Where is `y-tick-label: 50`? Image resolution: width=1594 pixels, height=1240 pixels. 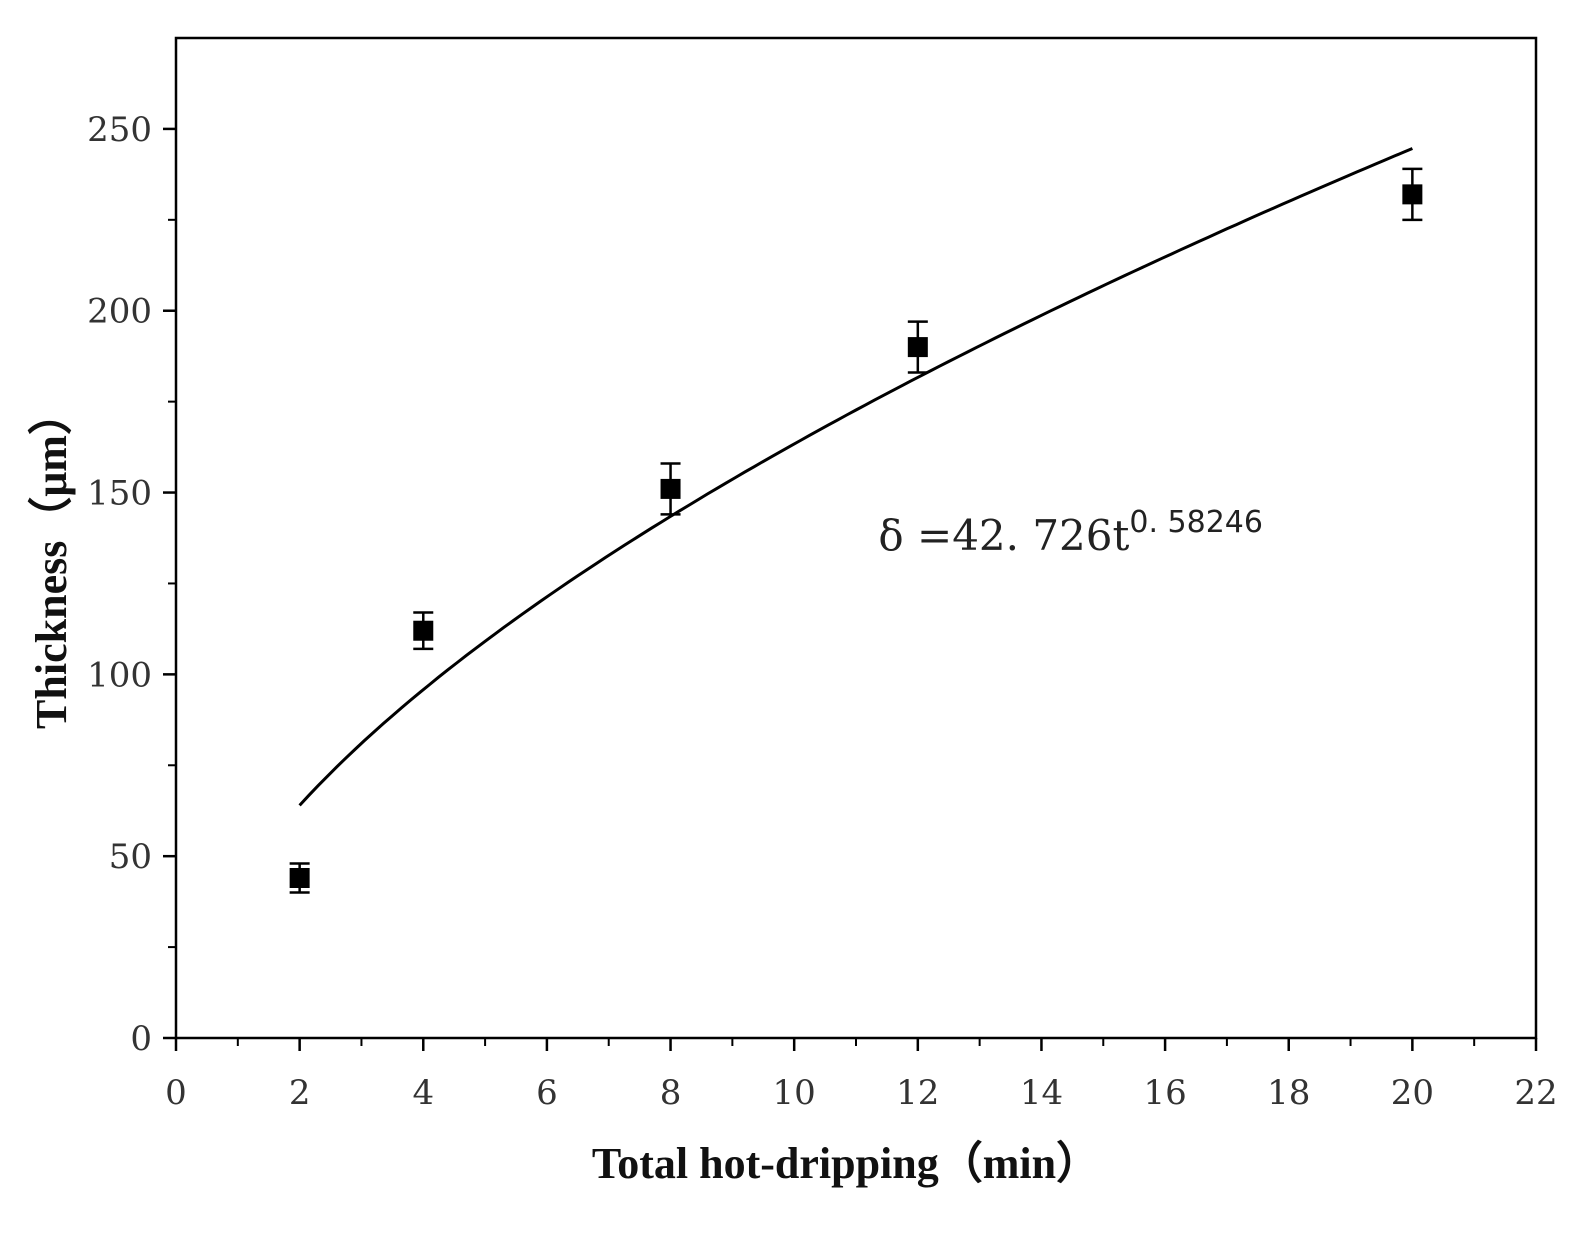
y-tick-label: 50 is located at coordinates (130, 857).